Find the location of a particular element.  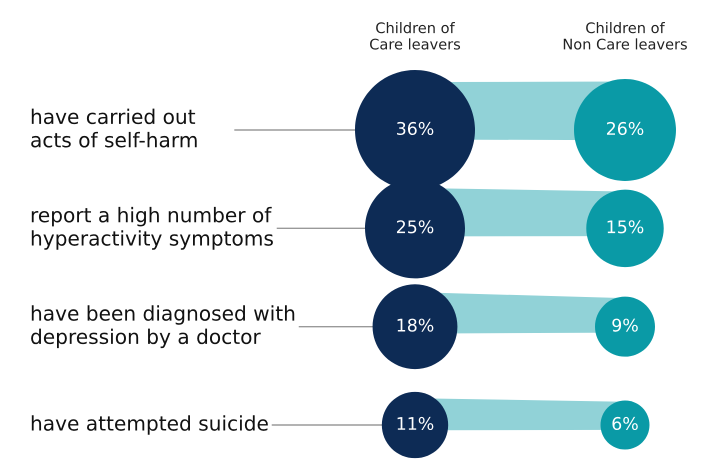

category-label: have attempted suicide is located at coordinates (150, 425).